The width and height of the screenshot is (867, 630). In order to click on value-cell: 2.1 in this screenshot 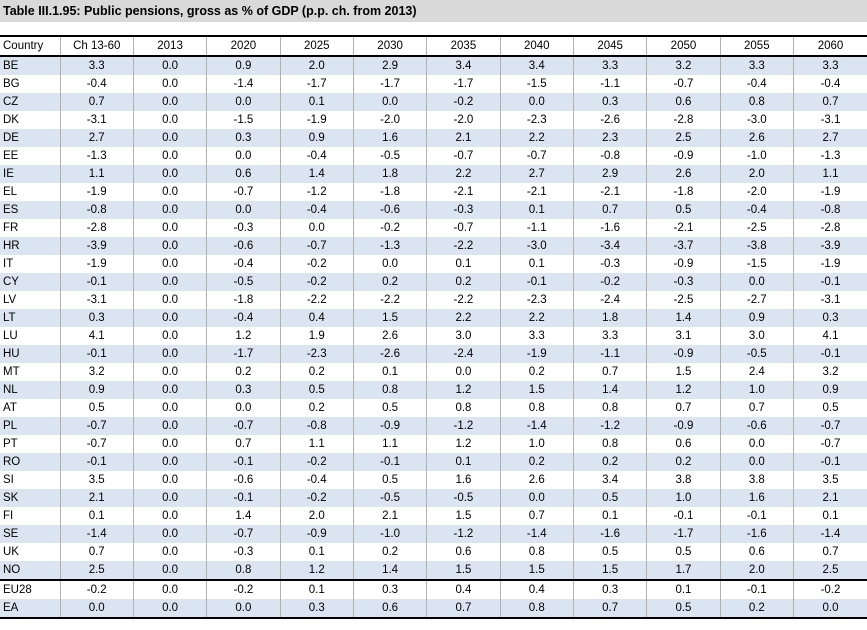, I will do `click(829, 498)`.